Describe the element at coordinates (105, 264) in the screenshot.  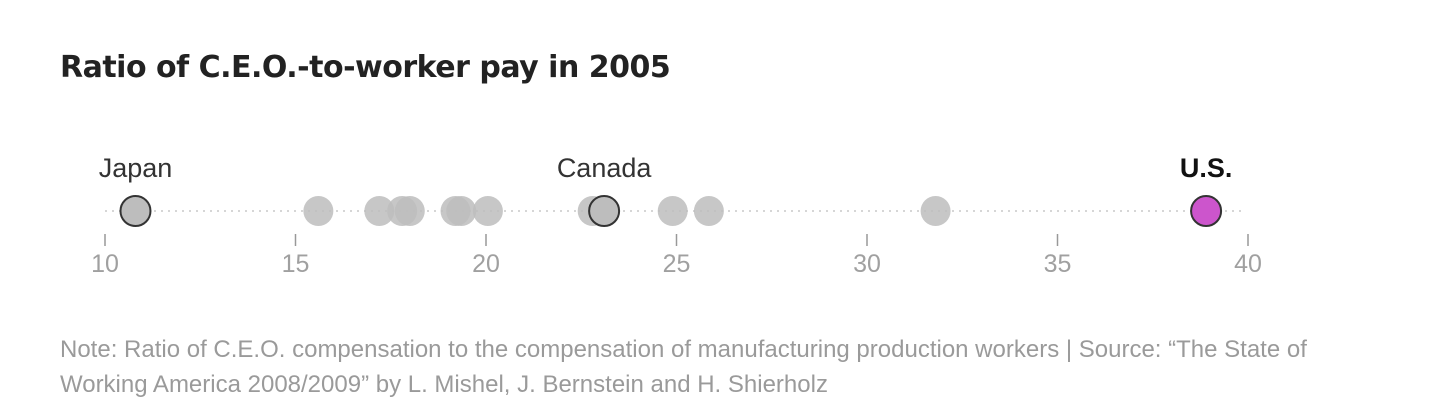
I see `x-tick-label: 10` at that location.